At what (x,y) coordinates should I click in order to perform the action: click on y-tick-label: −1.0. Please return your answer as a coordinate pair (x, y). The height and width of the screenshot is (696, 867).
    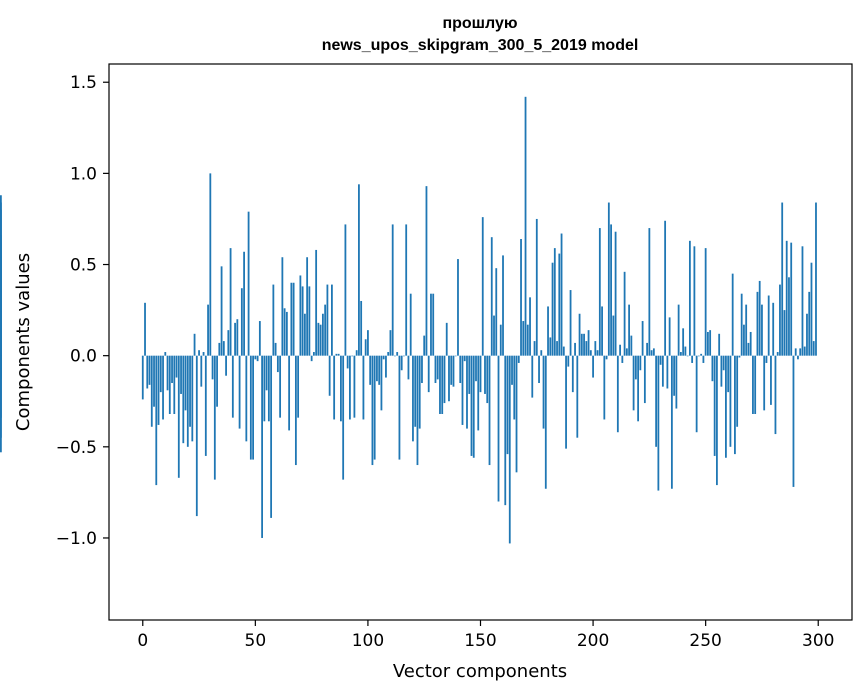
    Looking at the image, I should click on (76, 539).